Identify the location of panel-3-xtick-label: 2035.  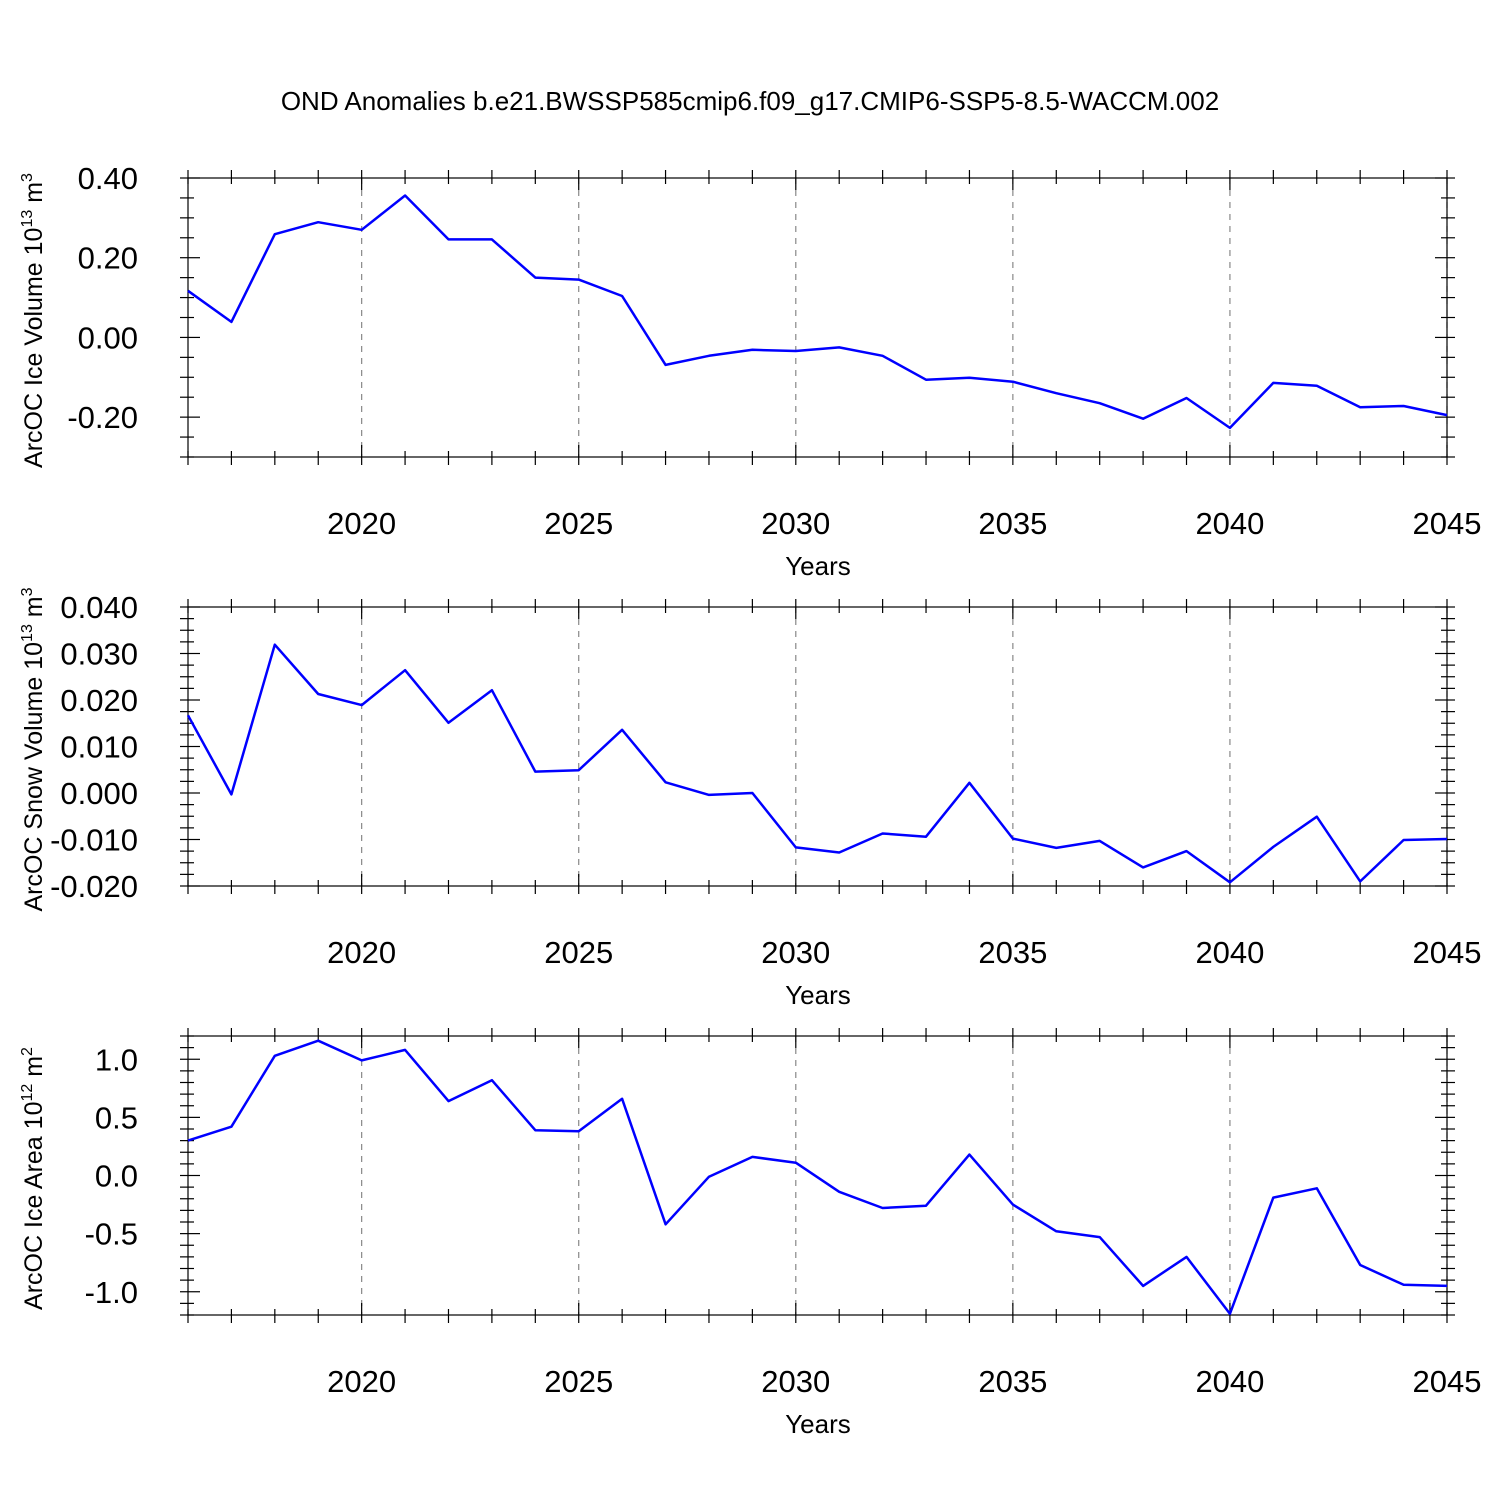
(1012, 1381).